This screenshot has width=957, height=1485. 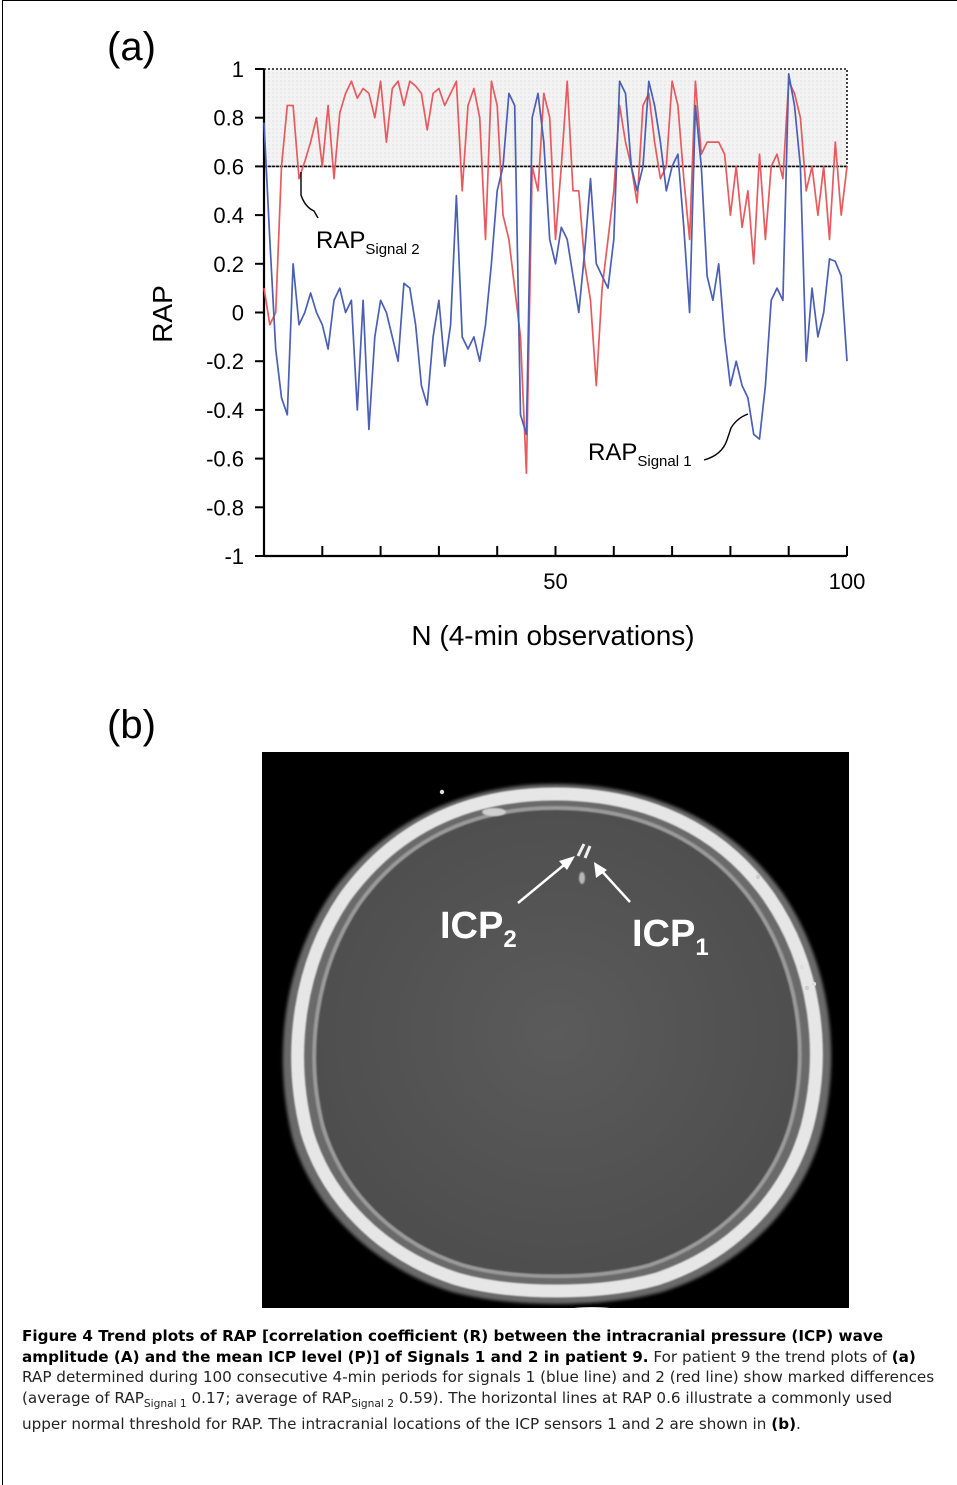 I want to click on figure-frame-left, so click(x=2, y=742).